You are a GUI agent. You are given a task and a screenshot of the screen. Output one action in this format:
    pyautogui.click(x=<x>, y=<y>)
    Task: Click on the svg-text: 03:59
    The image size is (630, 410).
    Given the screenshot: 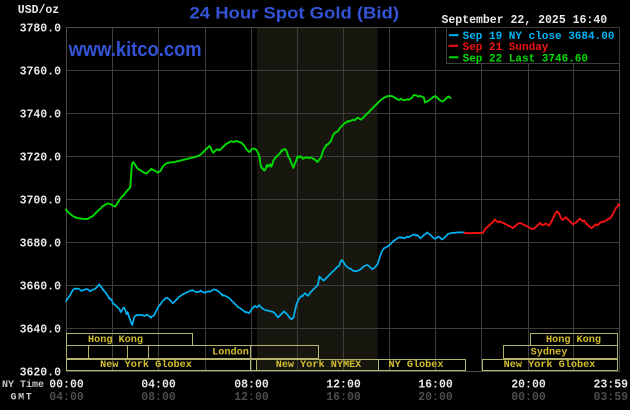 What is the action you would take?
    pyautogui.click(x=610, y=397)
    